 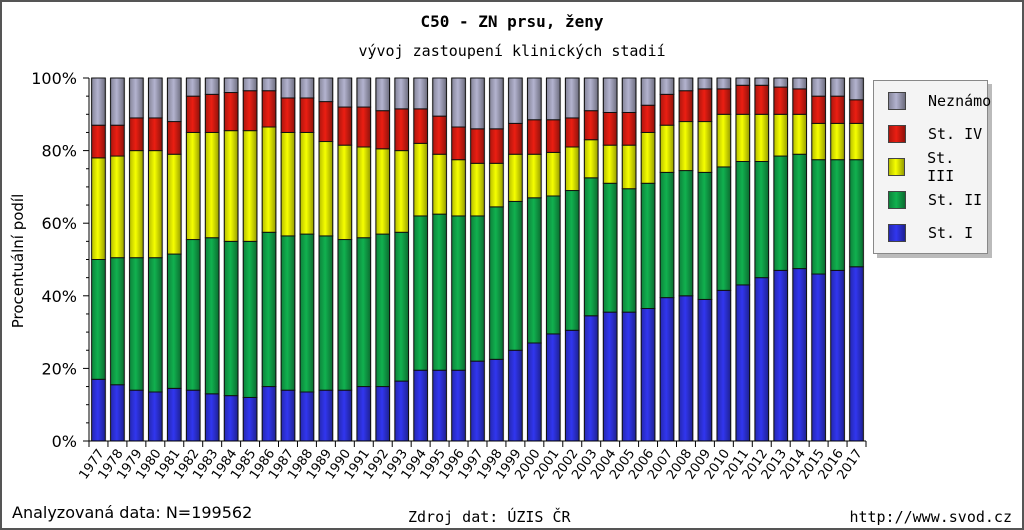 I want to click on bar-segment-nezn-mo-2007, so click(x=667, y=86).